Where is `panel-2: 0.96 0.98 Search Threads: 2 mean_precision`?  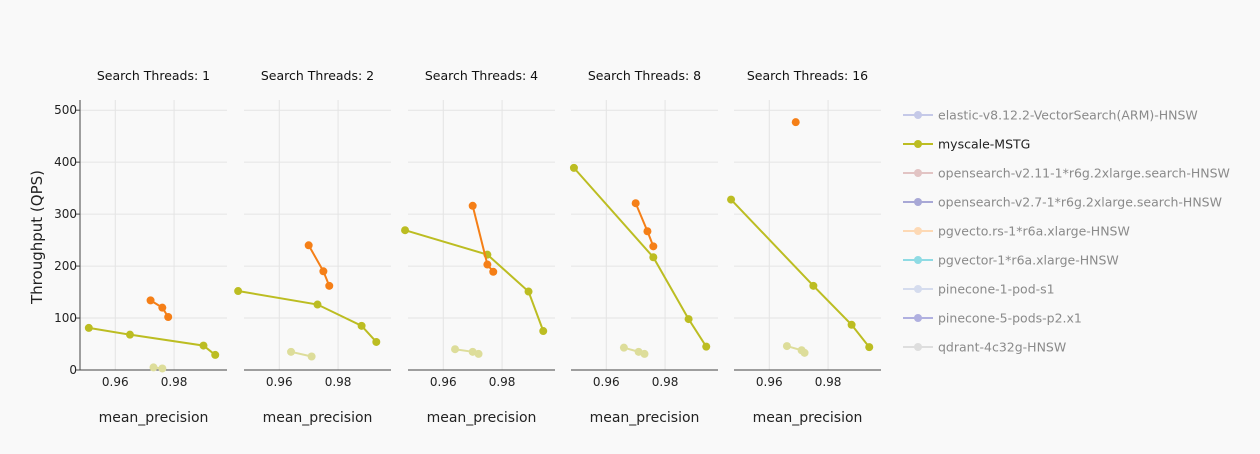
panel-2: 0.96 0.98 Search Threads: 2 mean_precision is located at coordinates (312, 247).